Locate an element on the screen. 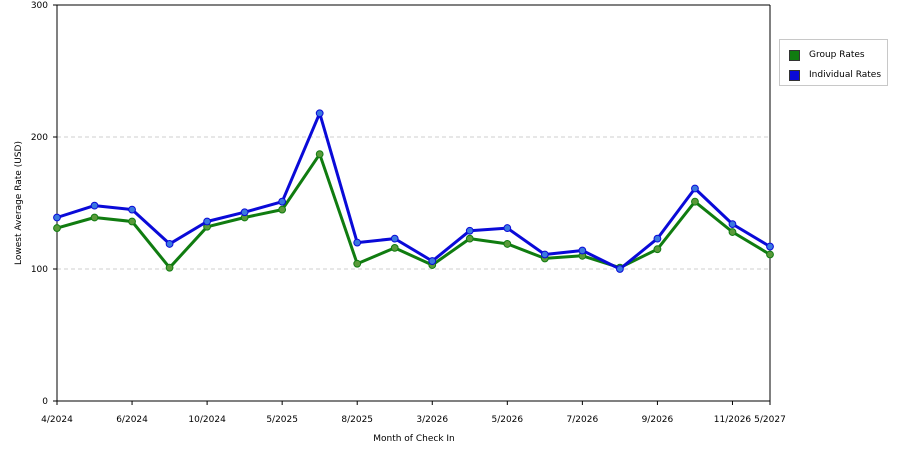  legend-item-group-rates: Group Rates is located at coordinates (827, 55).